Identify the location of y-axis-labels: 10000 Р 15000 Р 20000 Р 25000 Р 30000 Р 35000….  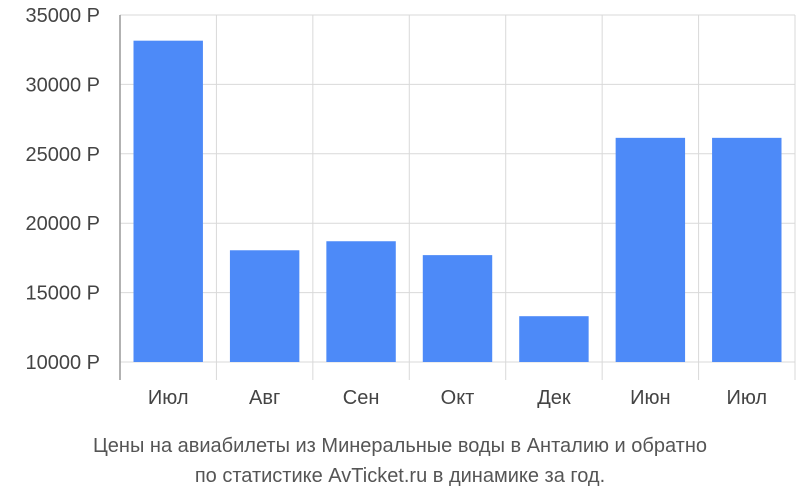
(62, 189).